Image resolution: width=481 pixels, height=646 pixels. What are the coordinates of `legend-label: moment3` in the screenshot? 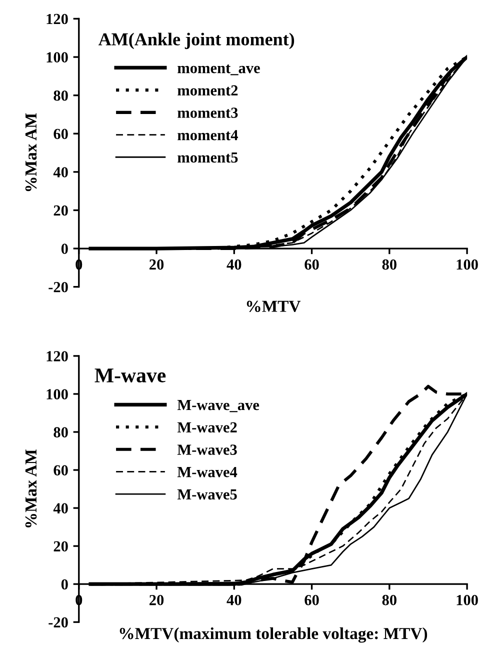 It's located at (208, 113).